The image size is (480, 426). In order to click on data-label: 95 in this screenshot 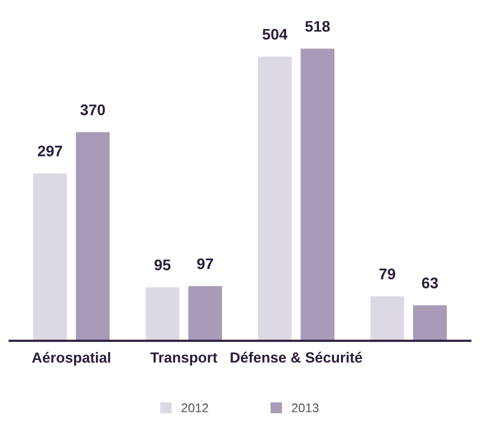, I will do `click(162, 265)`.